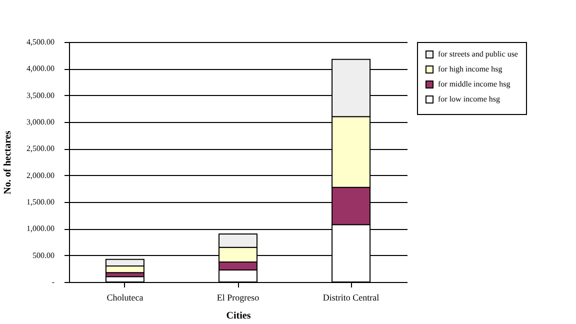 This screenshot has height=324, width=576. I want to click on y-tick-label: 1,000.00, so click(40, 229).